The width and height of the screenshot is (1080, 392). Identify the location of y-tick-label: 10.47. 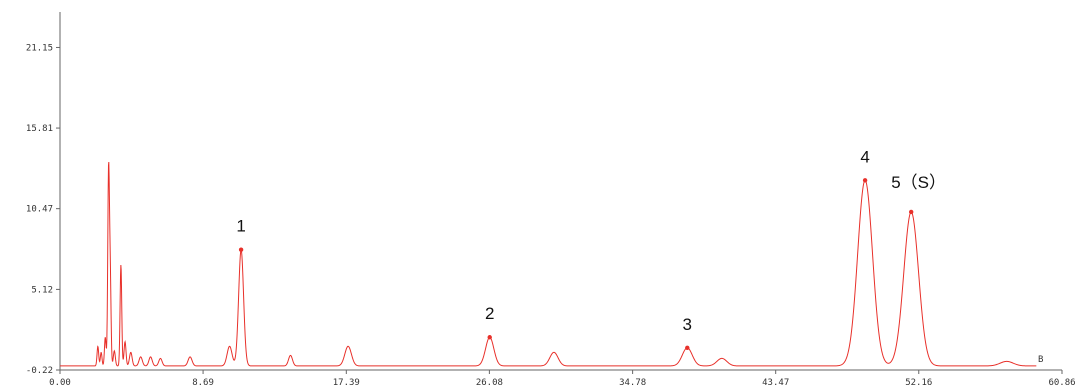
(39, 210).